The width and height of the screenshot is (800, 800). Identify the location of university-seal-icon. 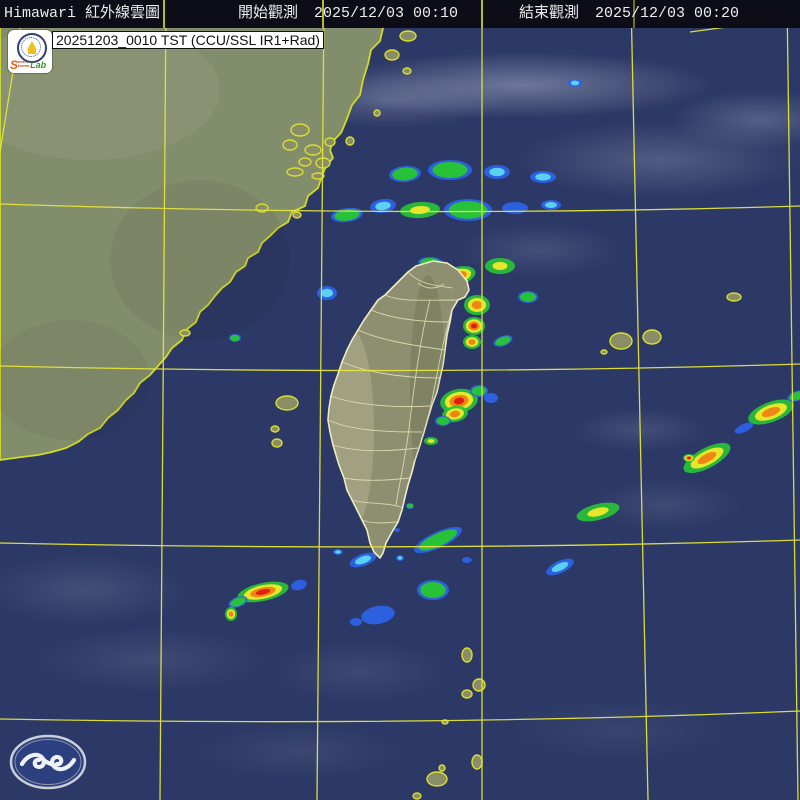
(32, 48).